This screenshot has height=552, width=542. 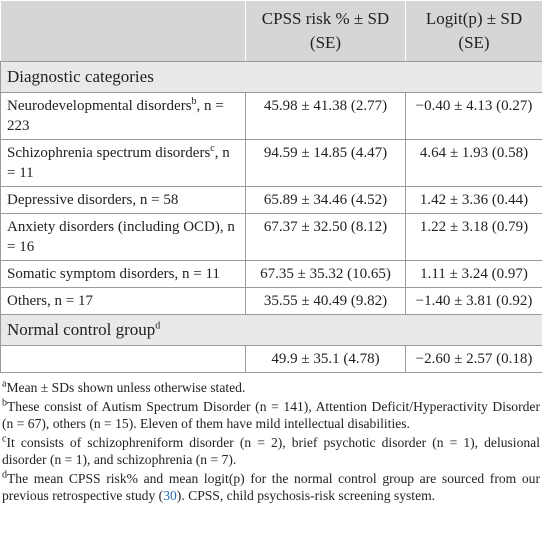 I want to click on section-cell: Normal control groupd, so click(x=271, y=330).